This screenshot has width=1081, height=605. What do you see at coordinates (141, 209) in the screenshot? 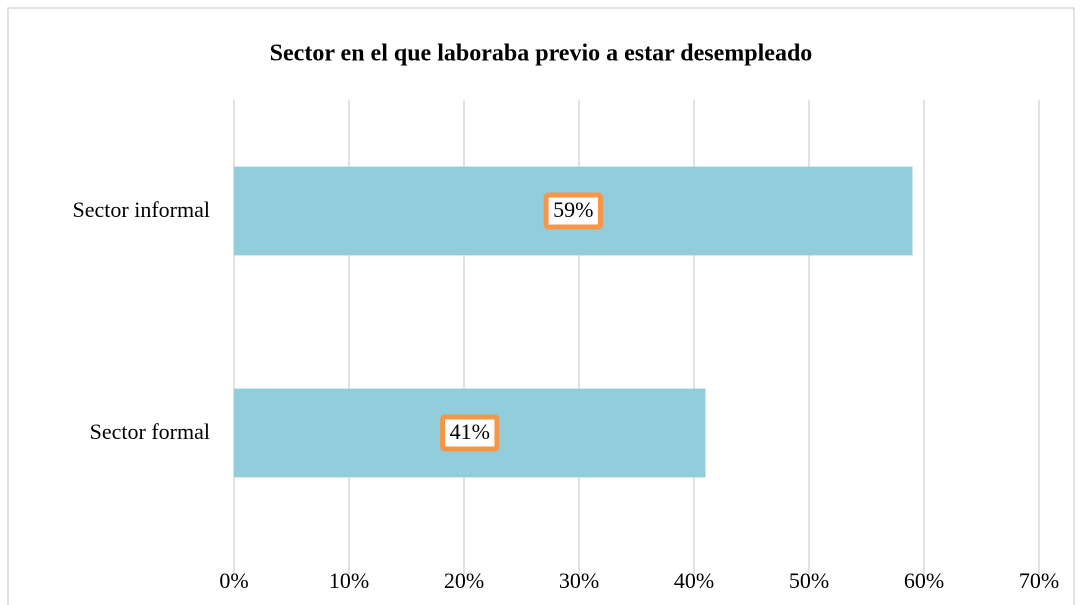
I see `y-tick-label: Sector informal` at bounding box center [141, 209].